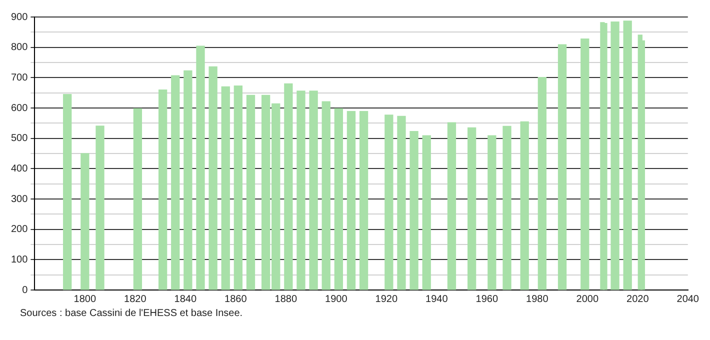 The width and height of the screenshot is (710, 340). I want to click on y-tick-label: 400, so click(19, 168).